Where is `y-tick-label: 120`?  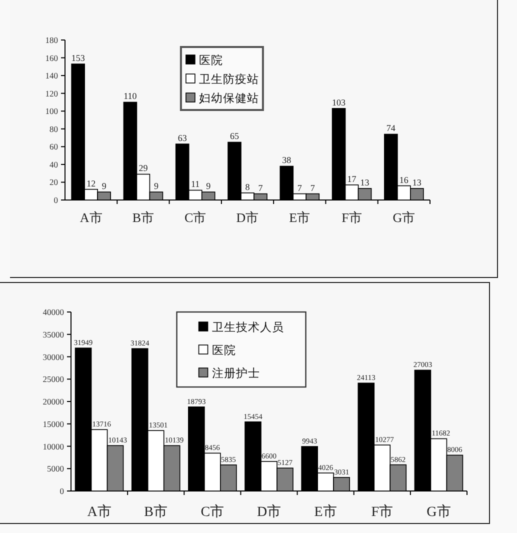
y-tick-label: 120 is located at coordinates (51, 93).